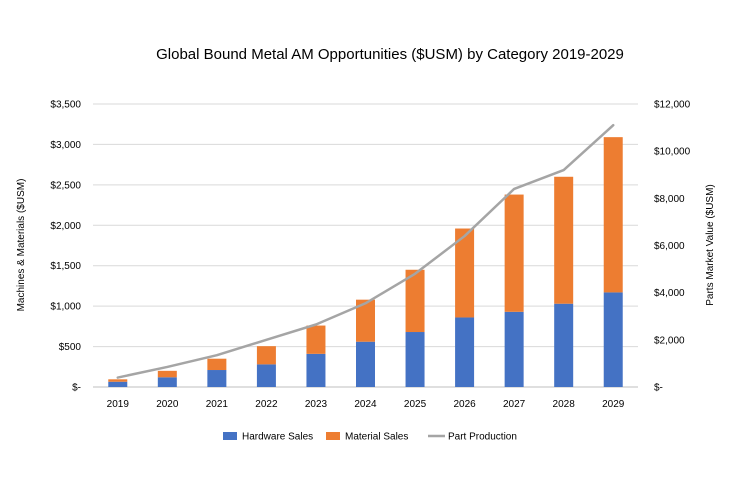  What do you see at coordinates (415, 404) in the screenshot?
I see `x-tick-label: 2025` at bounding box center [415, 404].